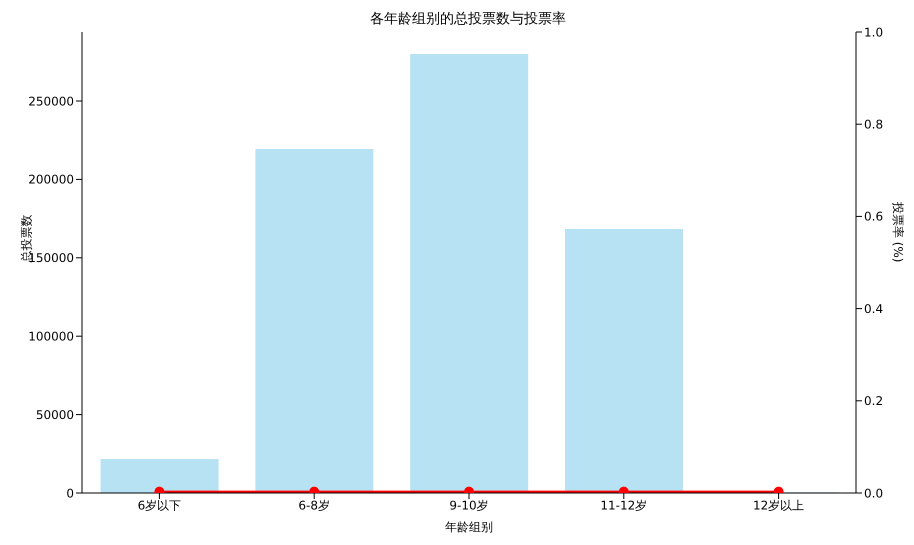  Describe the element at coordinates (160, 505) in the screenshot. I see `x-tick-label: 6岁以下` at that location.